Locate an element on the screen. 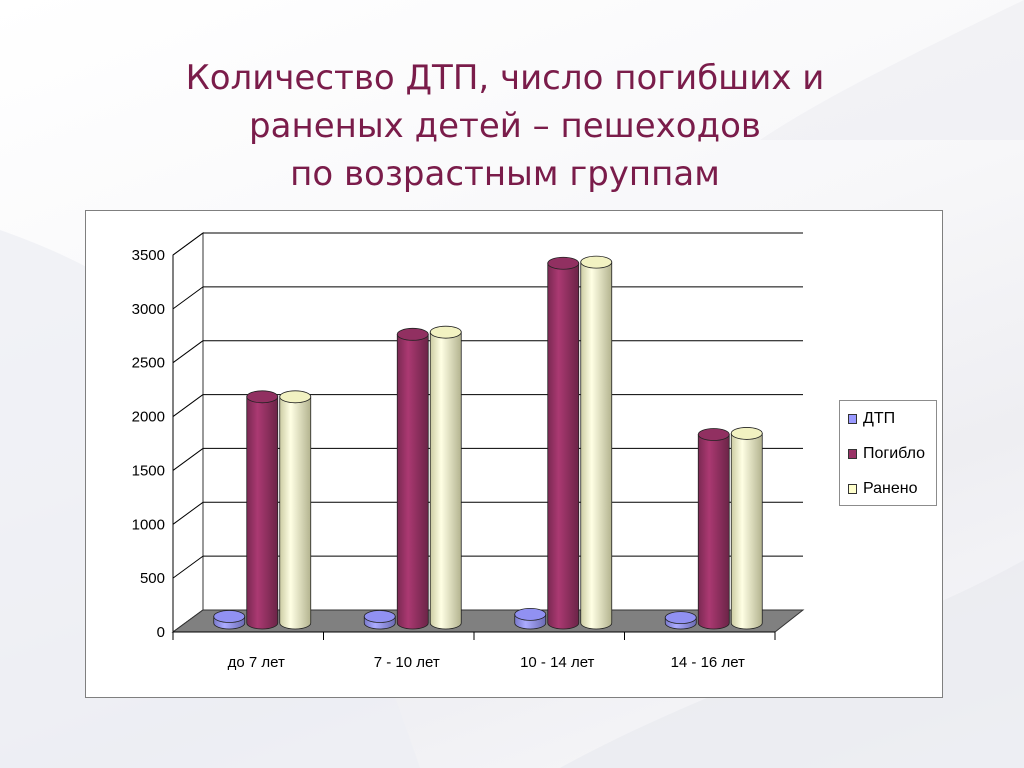 The image size is (1024, 768). y-tick-label: 3000 is located at coordinates (148, 309).